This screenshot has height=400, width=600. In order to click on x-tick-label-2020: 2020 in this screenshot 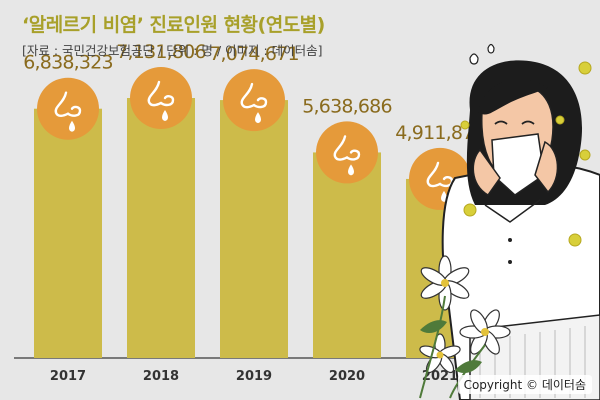, I will do `click(347, 376)`.